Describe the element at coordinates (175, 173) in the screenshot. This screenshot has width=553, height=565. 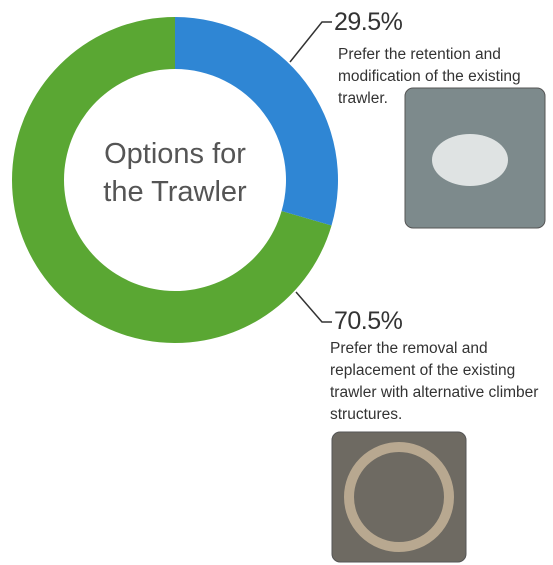
I see `chart-title: Options for the Trawler` at that location.